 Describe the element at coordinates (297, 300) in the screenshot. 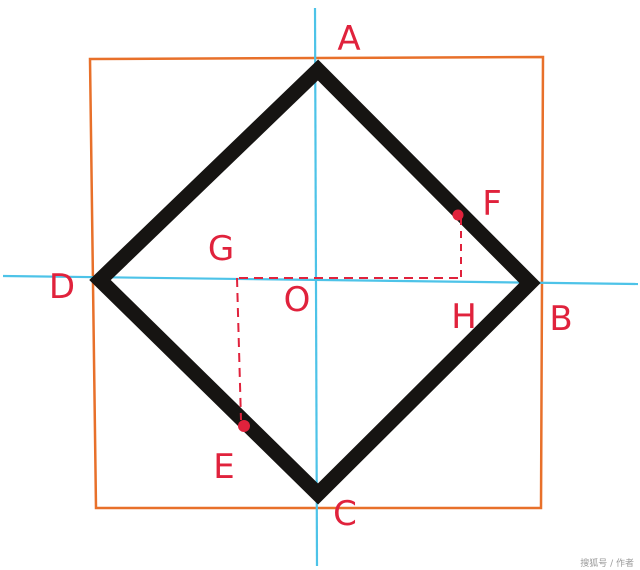

I see `label-o: O` at that location.